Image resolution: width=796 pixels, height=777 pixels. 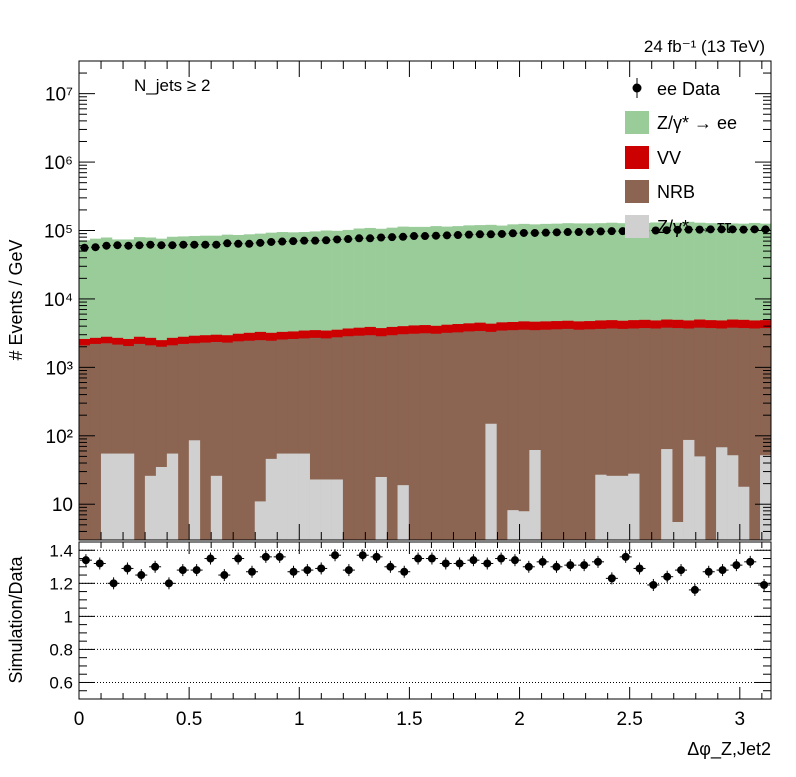 What do you see at coordinates (59, 437) in the screenshot?
I see `y-tick-label: 10²` at bounding box center [59, 437].